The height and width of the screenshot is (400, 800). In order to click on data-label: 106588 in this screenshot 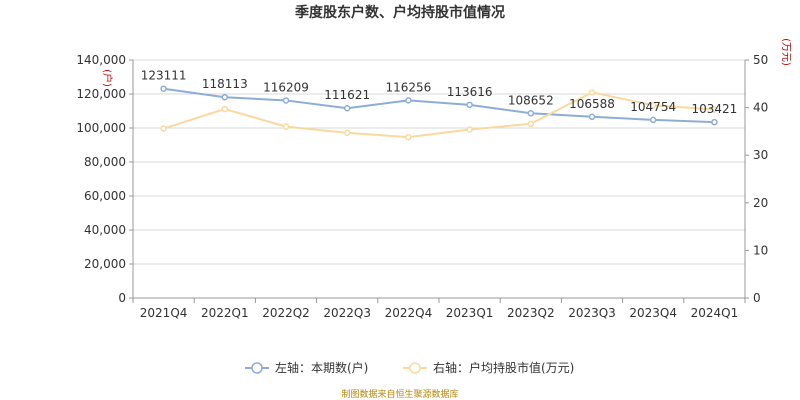, I will do `click(592, 104)`.